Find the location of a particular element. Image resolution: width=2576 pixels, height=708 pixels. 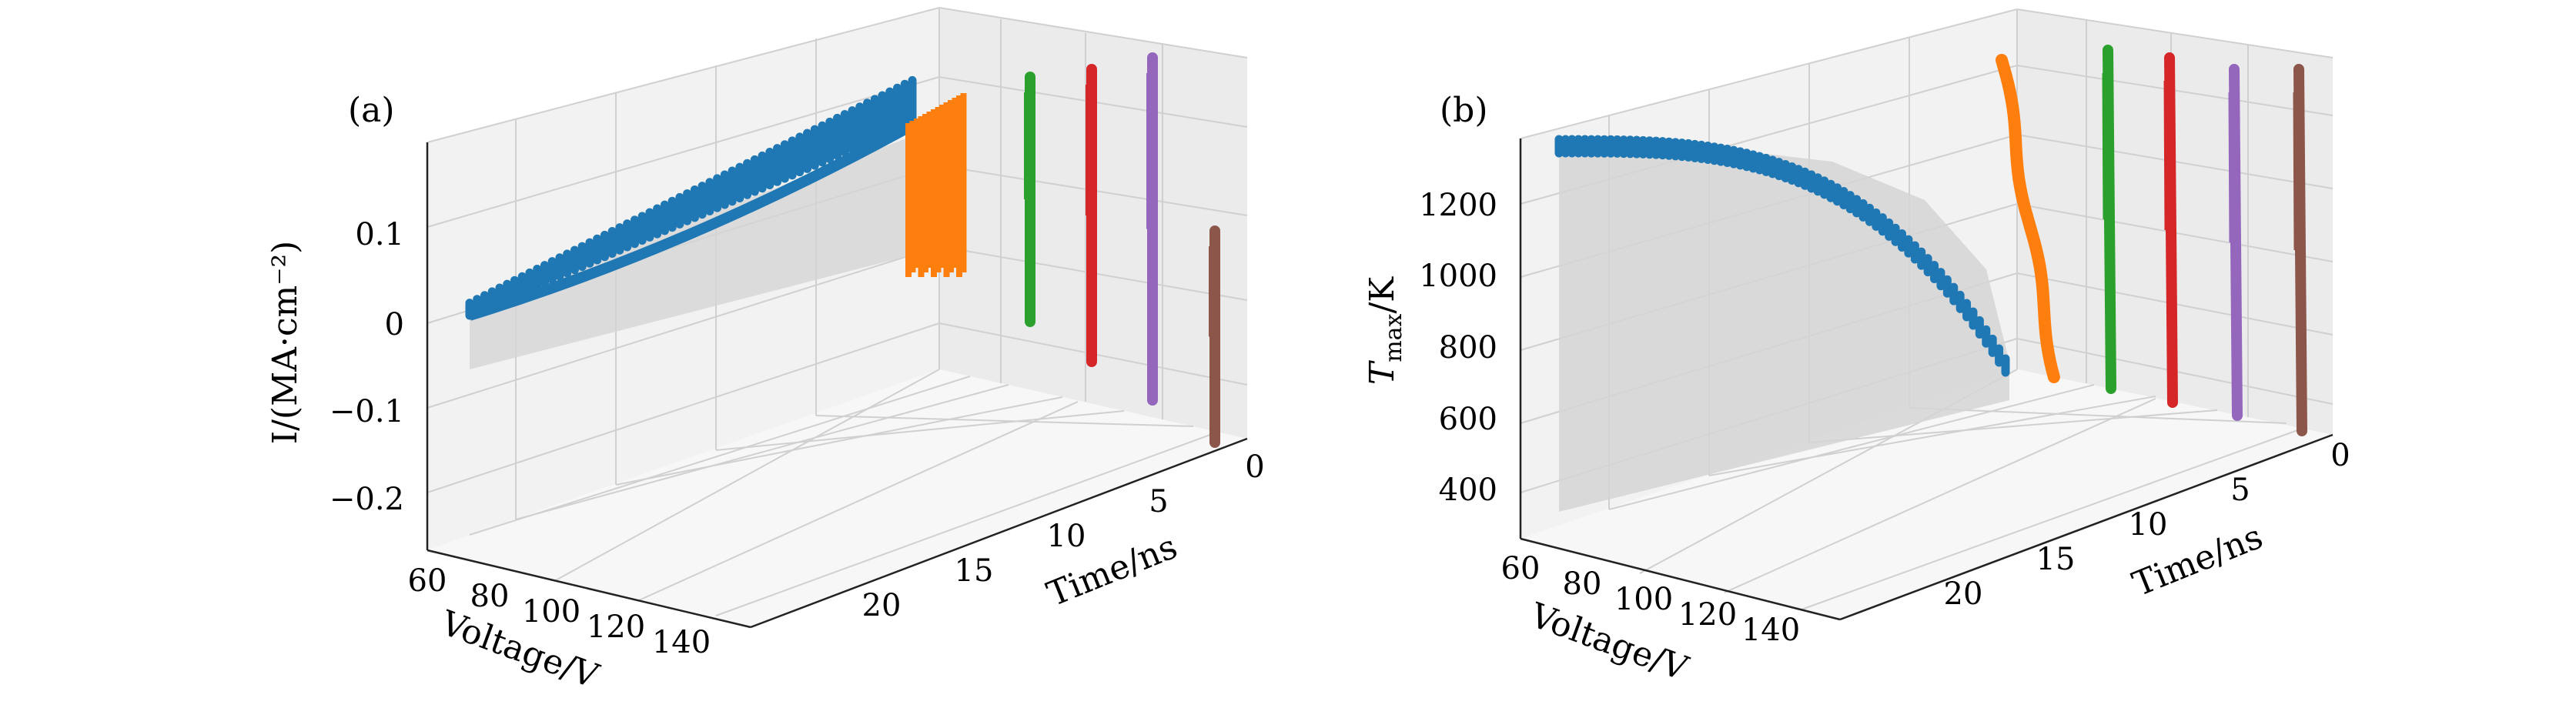

z-axis-label: Tmax/K is located at coordinates (1385, 330).